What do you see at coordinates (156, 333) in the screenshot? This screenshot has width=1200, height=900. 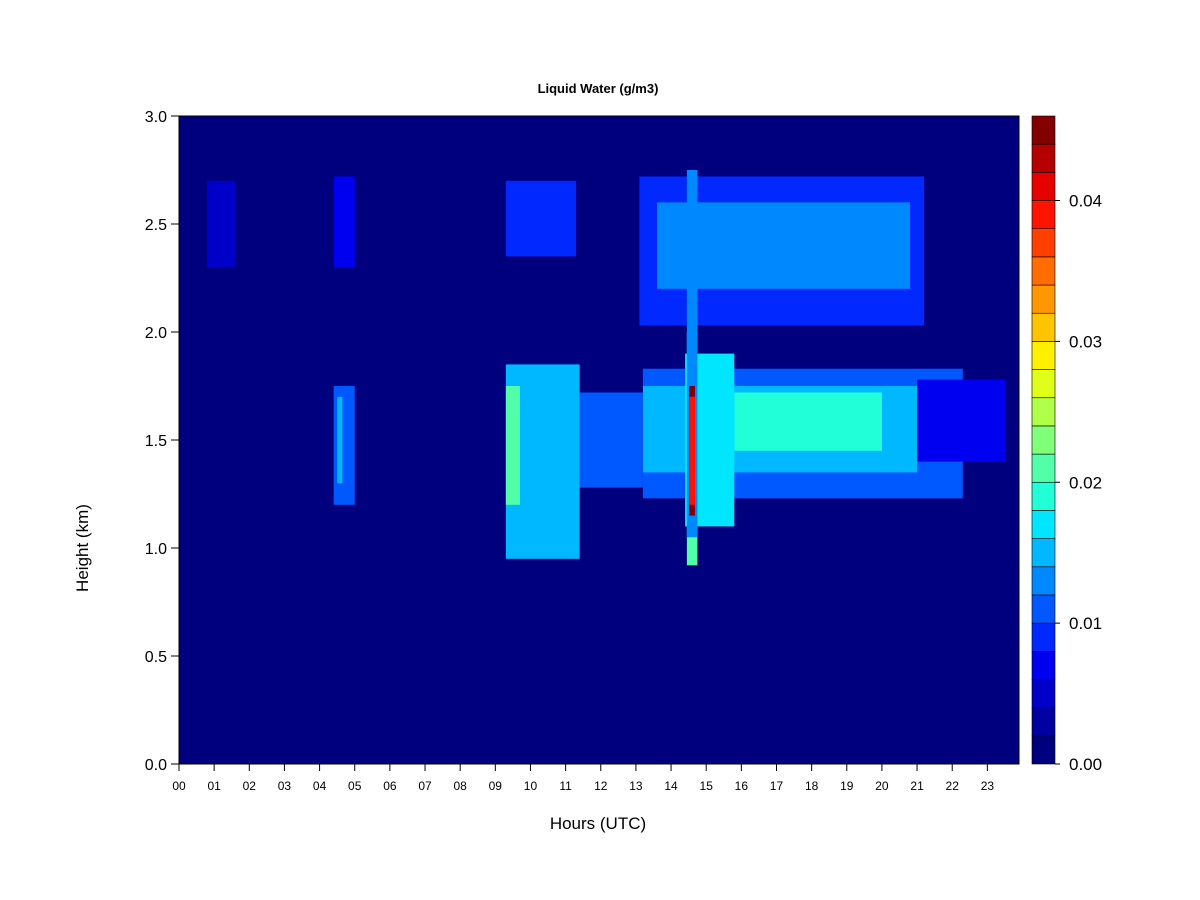 I see `y-tick-label: 2.0` at bounding box center [156, 333].